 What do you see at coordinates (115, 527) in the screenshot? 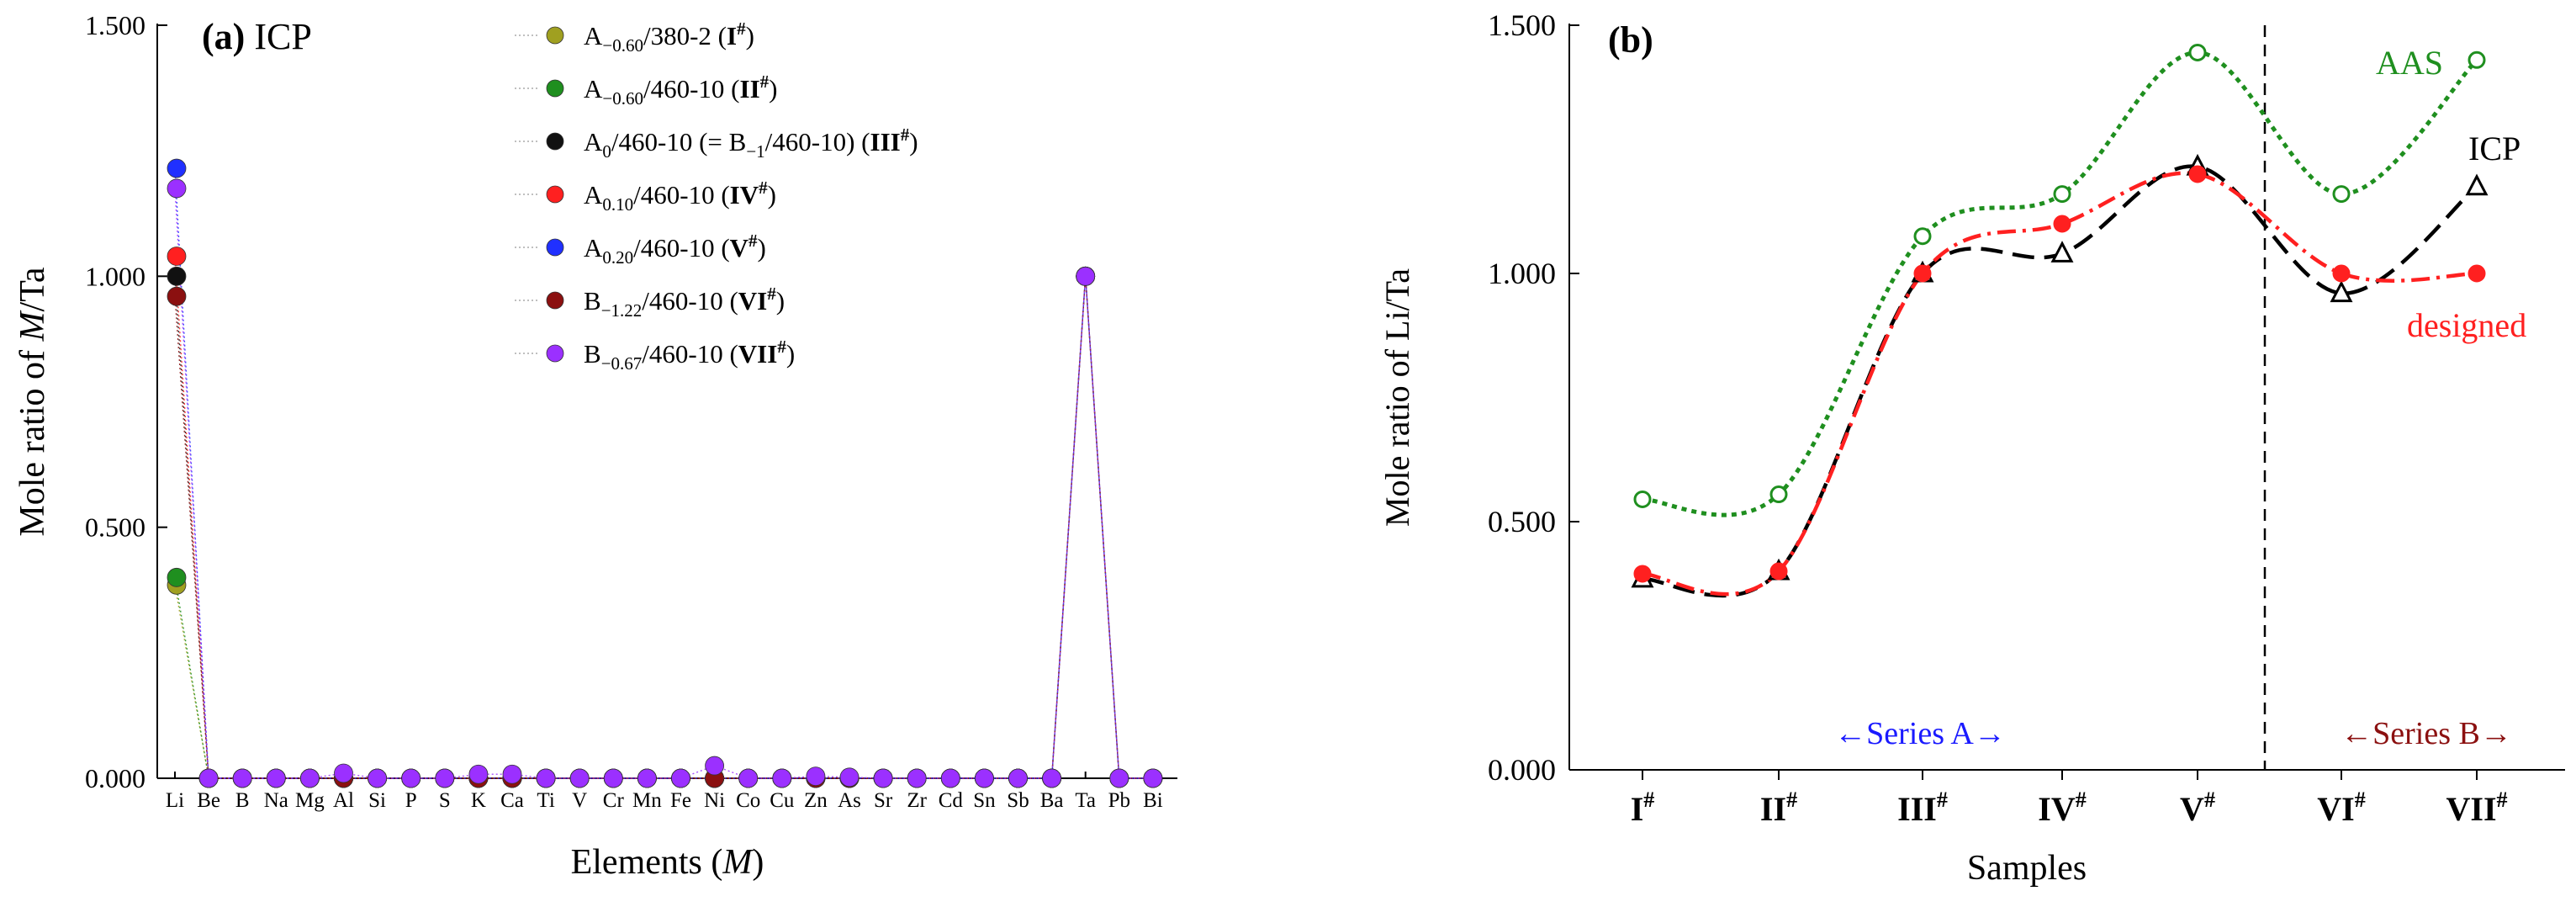
I see `y-tick-label-a: 0.500` at bounding box center [115, 527].